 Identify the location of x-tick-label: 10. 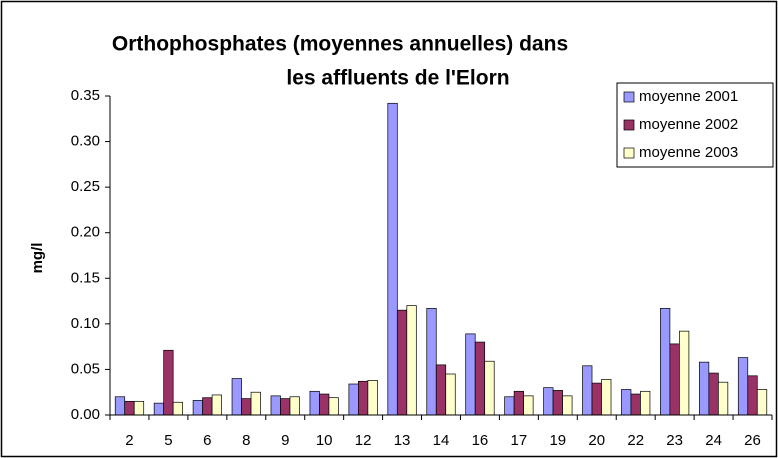
(324, 440).